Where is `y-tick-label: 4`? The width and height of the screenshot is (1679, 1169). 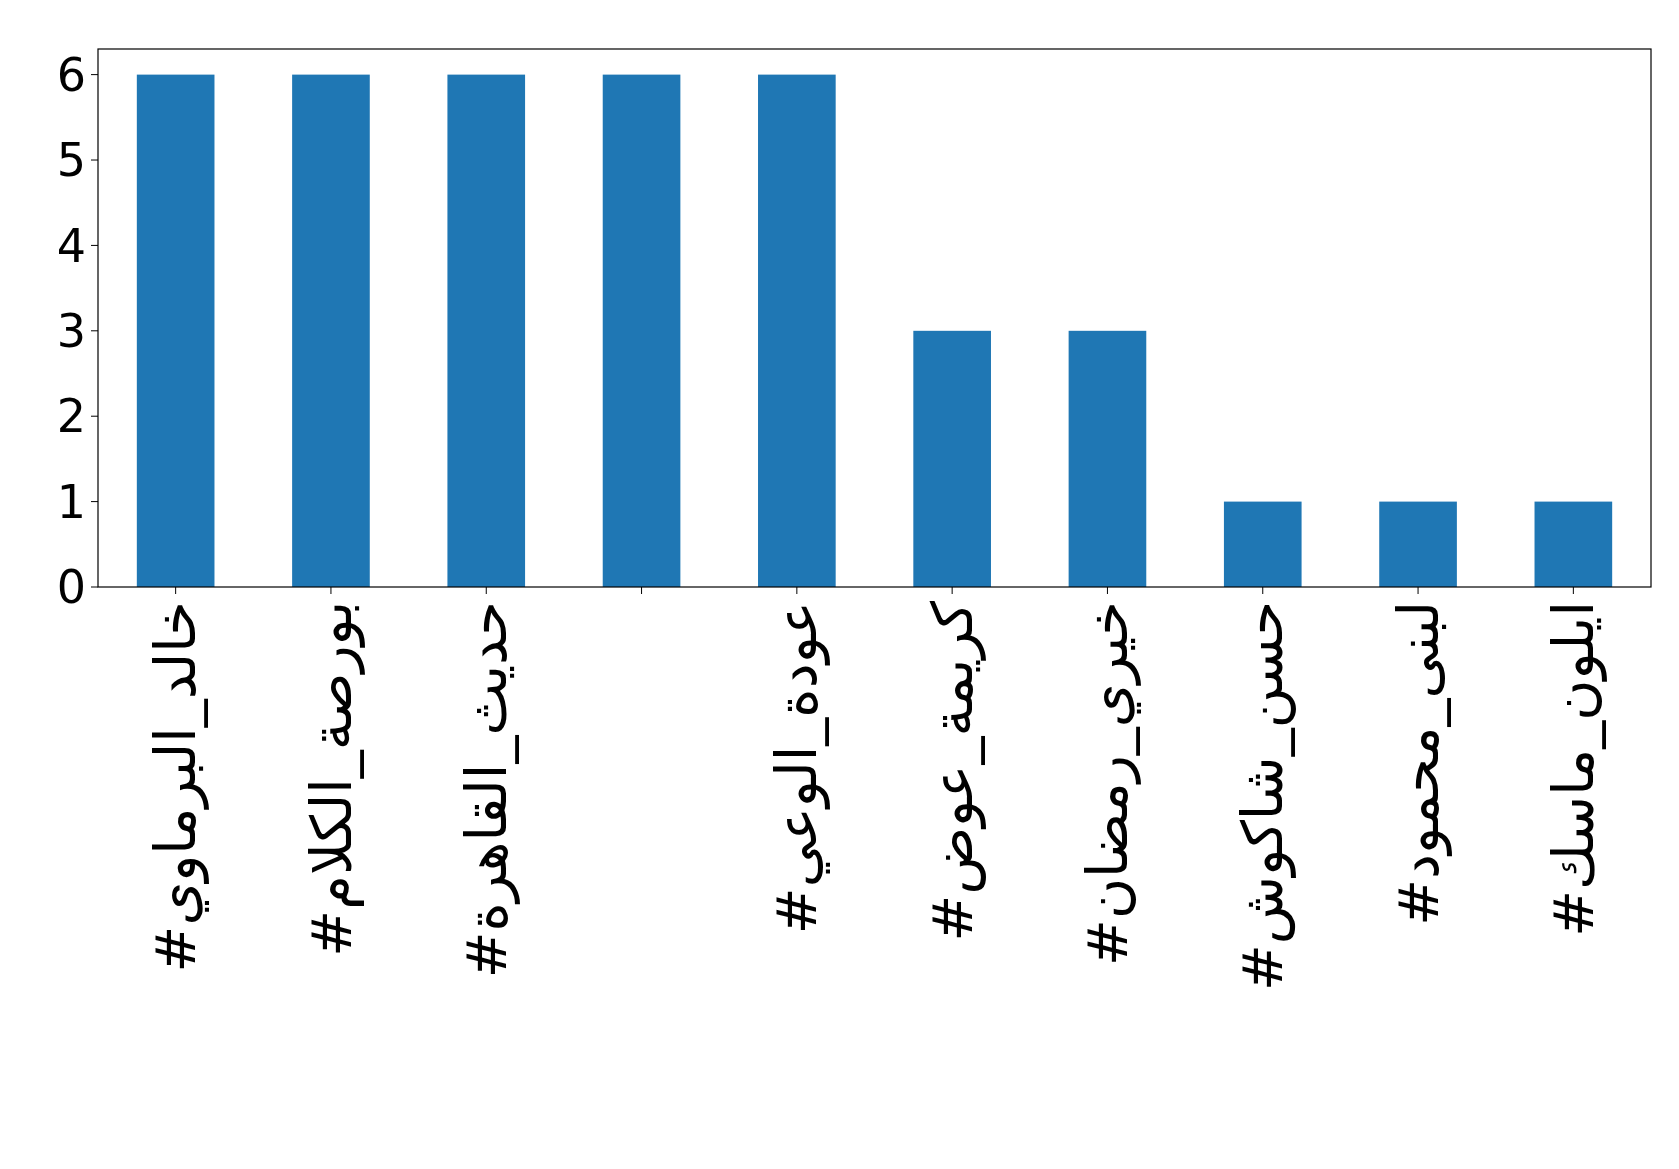 y-tick-label: 4 is located at coordinates (71, 245).